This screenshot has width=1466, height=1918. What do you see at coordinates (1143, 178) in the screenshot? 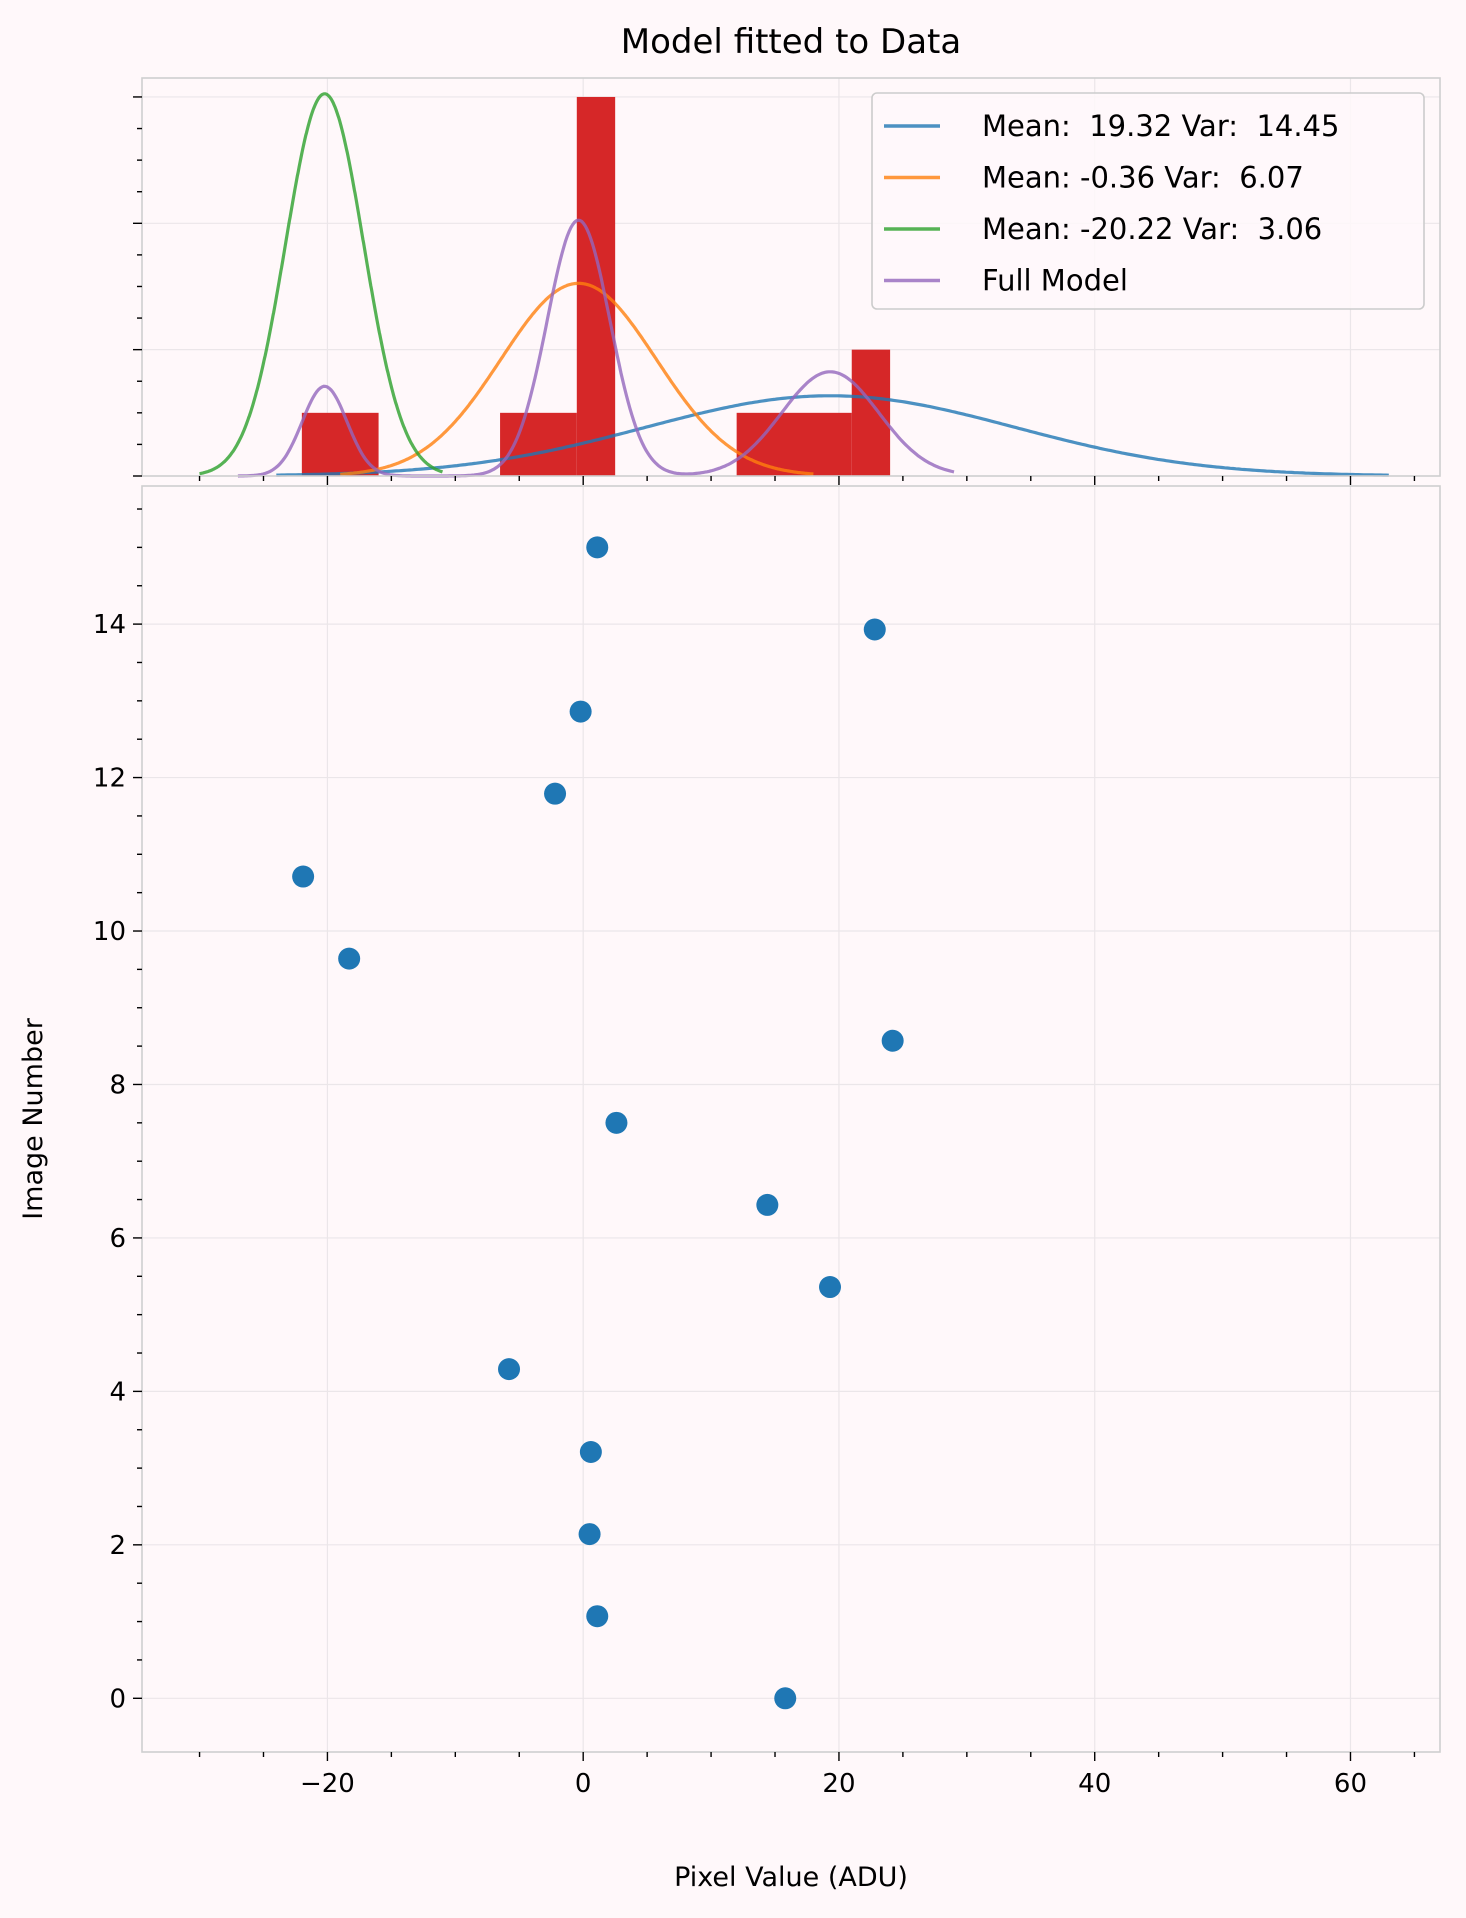
I see `legend-entry-label: Mean: -0.36 Var: 6.07` at bounding box center [1143, 178].